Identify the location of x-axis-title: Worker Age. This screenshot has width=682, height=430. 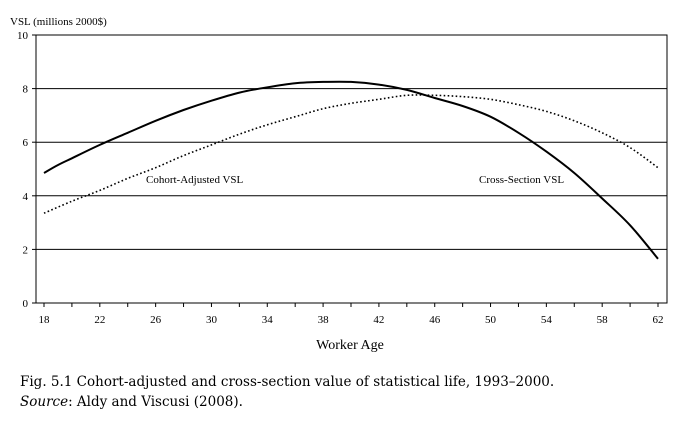
(350, 345).